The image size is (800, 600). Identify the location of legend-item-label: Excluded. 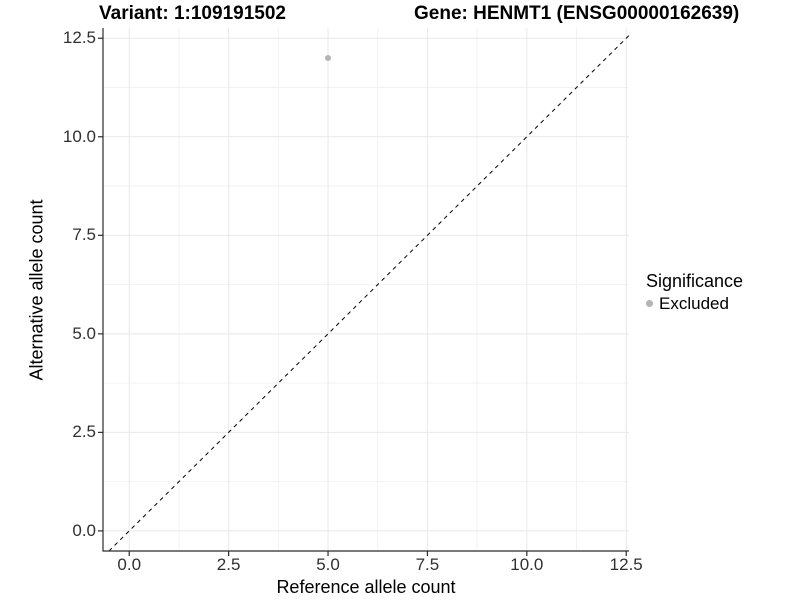
(694, 303).